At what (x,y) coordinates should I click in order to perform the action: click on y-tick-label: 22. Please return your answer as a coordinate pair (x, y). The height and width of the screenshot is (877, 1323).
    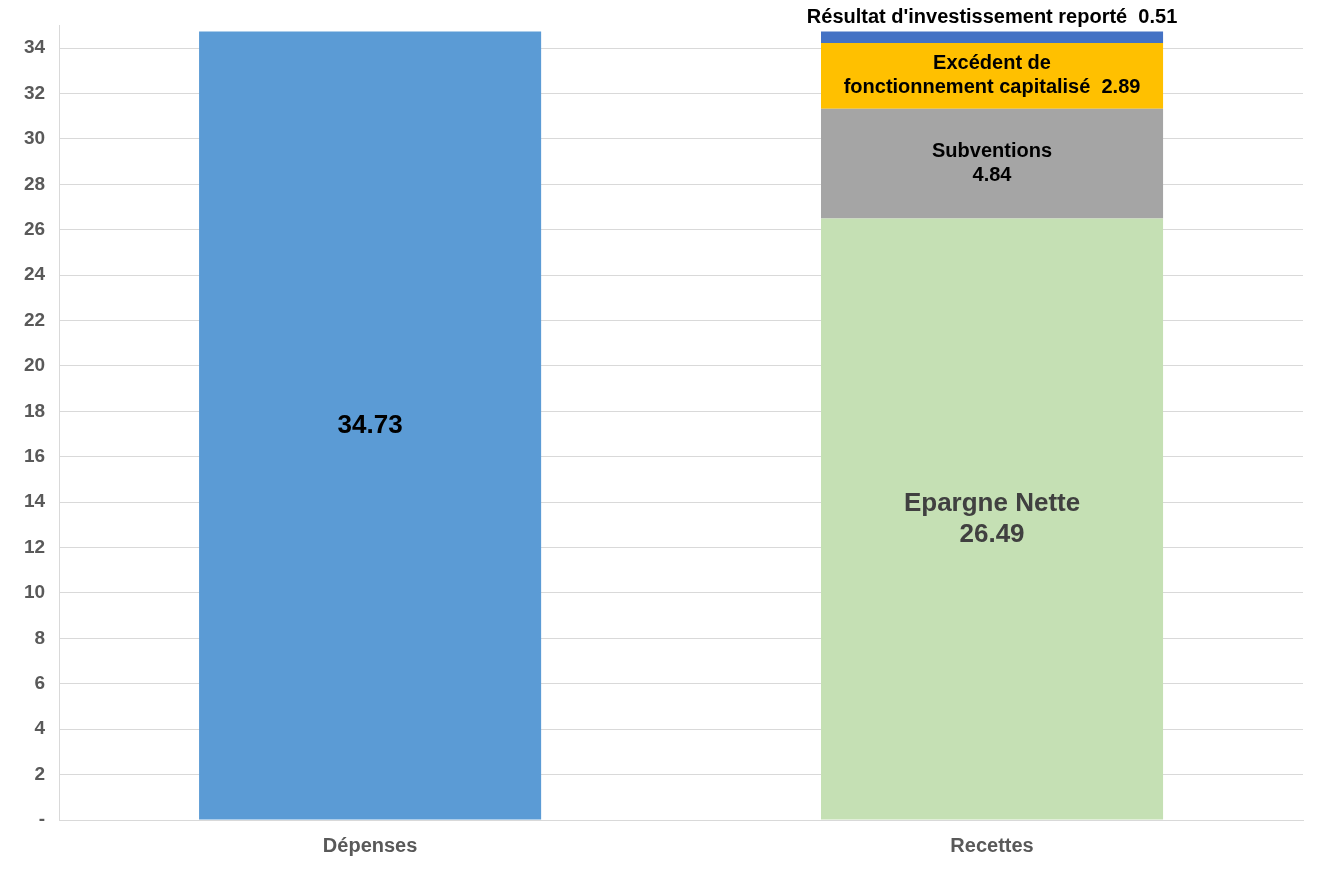
    Looking at the image, I should click on (34, 319).